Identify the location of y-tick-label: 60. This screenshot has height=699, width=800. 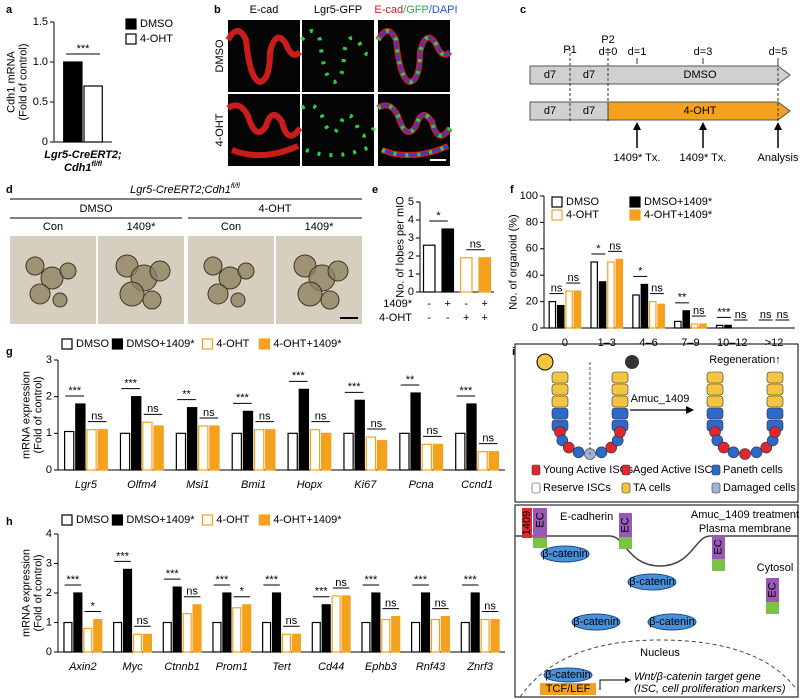
(532, 249).